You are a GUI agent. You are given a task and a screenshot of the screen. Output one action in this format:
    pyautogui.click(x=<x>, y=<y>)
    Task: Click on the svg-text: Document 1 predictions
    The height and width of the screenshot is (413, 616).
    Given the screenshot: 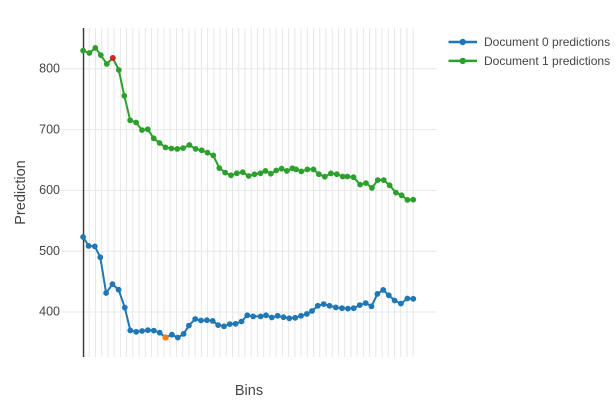 What is the action you would take?
    pyautogui.click(x=547, y=61)
    